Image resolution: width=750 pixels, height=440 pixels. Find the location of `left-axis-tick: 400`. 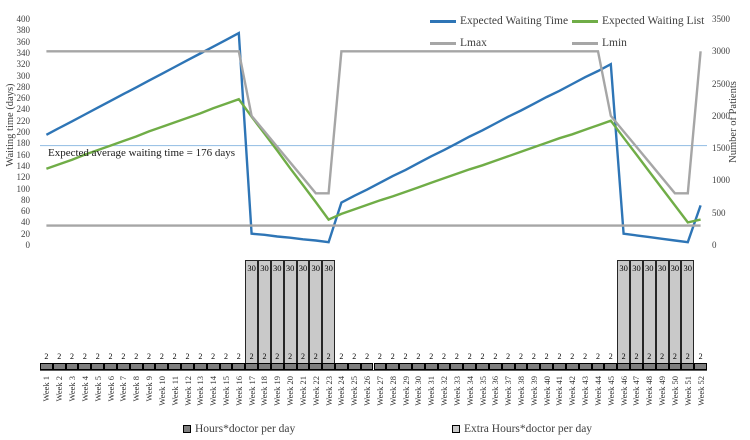

left-axis-tick: 400 is located at coordinates (23, 19).